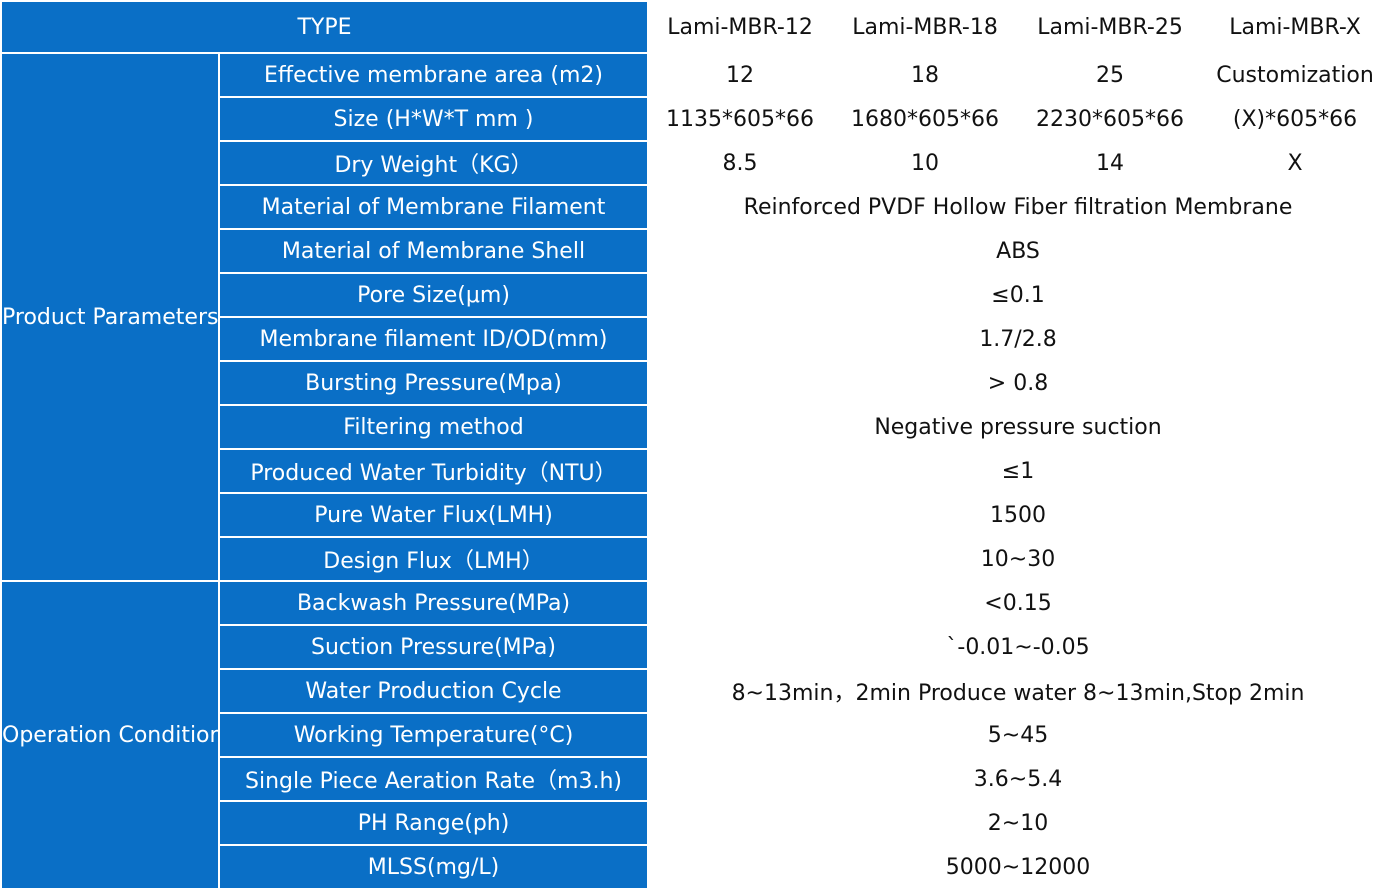 The image size is (1387, 890). Describe the element at coordinates (433, 471) in the screenshot. I see `row-label: Produced Water Turbidity（NTU）` at that location.